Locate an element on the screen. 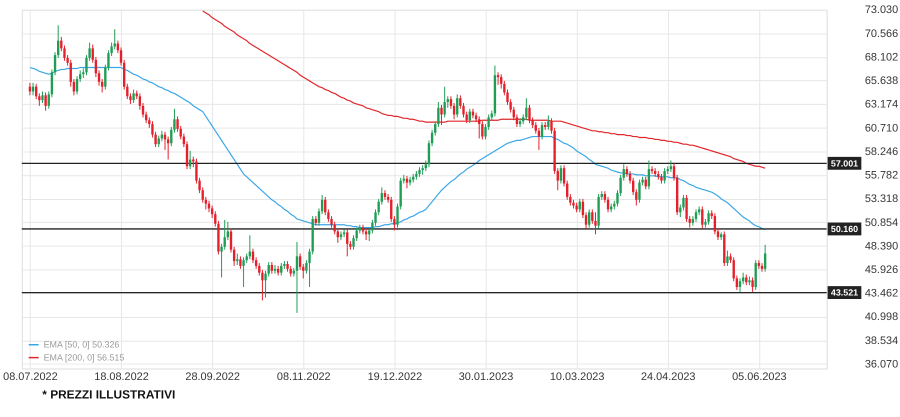  x-tick-label: 10.03.2023 is located at coordinates (577, 376).